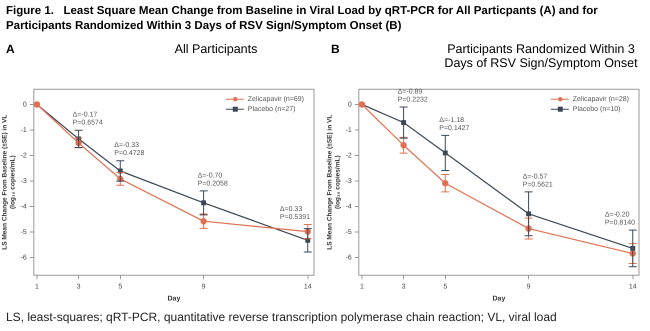 The height and width of the screenshot is (331, 650). What do you see at coordinates (541, 56) in the screenshot?
I see `chart-title: Participants Randomized Within 3 Days of RSV Sign/Symptom Onset` at bounding box center [541, 56].